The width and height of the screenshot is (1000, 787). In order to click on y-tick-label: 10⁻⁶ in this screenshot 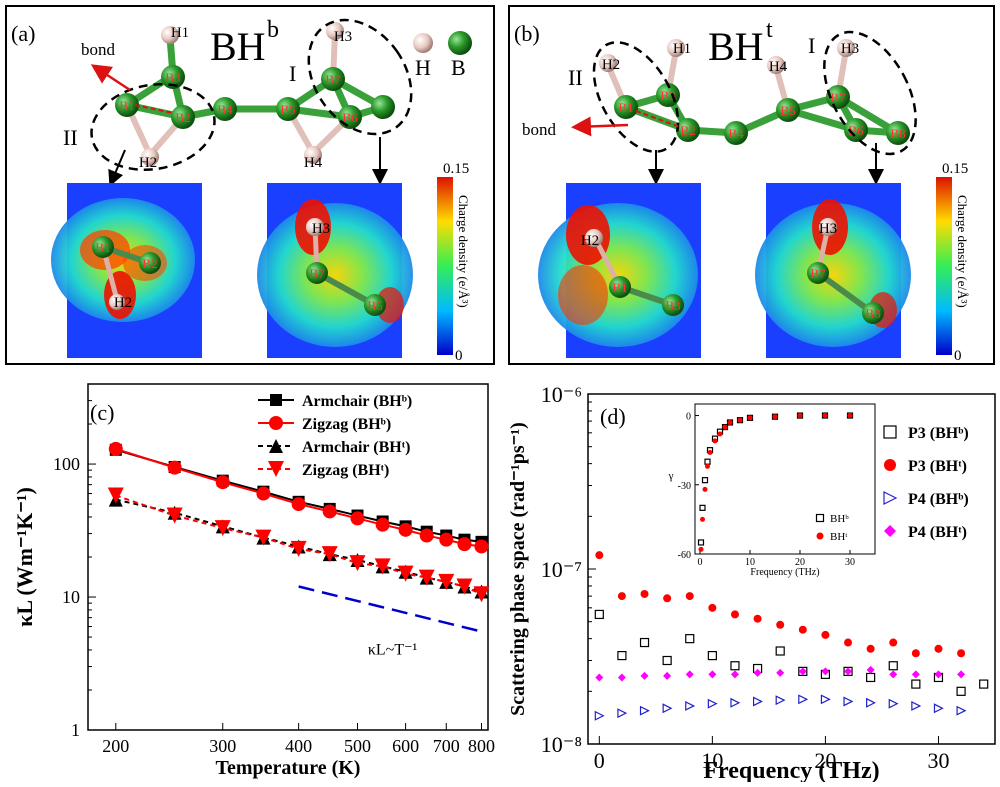, I will do `click(561, 394)`.